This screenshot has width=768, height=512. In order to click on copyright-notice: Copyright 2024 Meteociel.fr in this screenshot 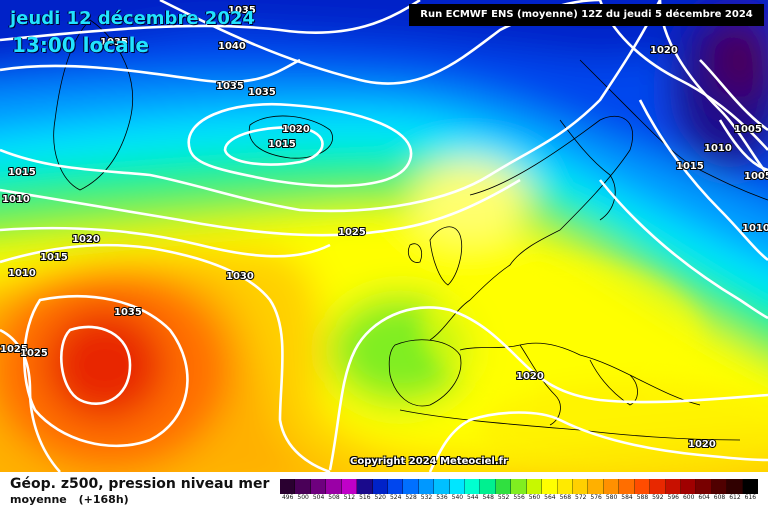, I will do `click(429, 461)`.